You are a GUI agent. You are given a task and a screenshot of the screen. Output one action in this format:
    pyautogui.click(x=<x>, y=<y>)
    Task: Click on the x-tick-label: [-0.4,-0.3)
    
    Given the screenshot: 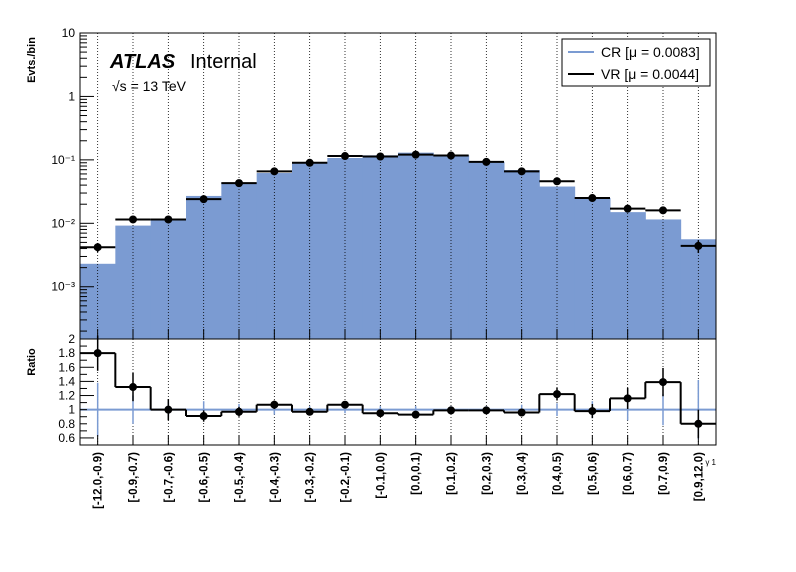 What is the action you would take?
    pyautogui.click(x=275, y=477)
    